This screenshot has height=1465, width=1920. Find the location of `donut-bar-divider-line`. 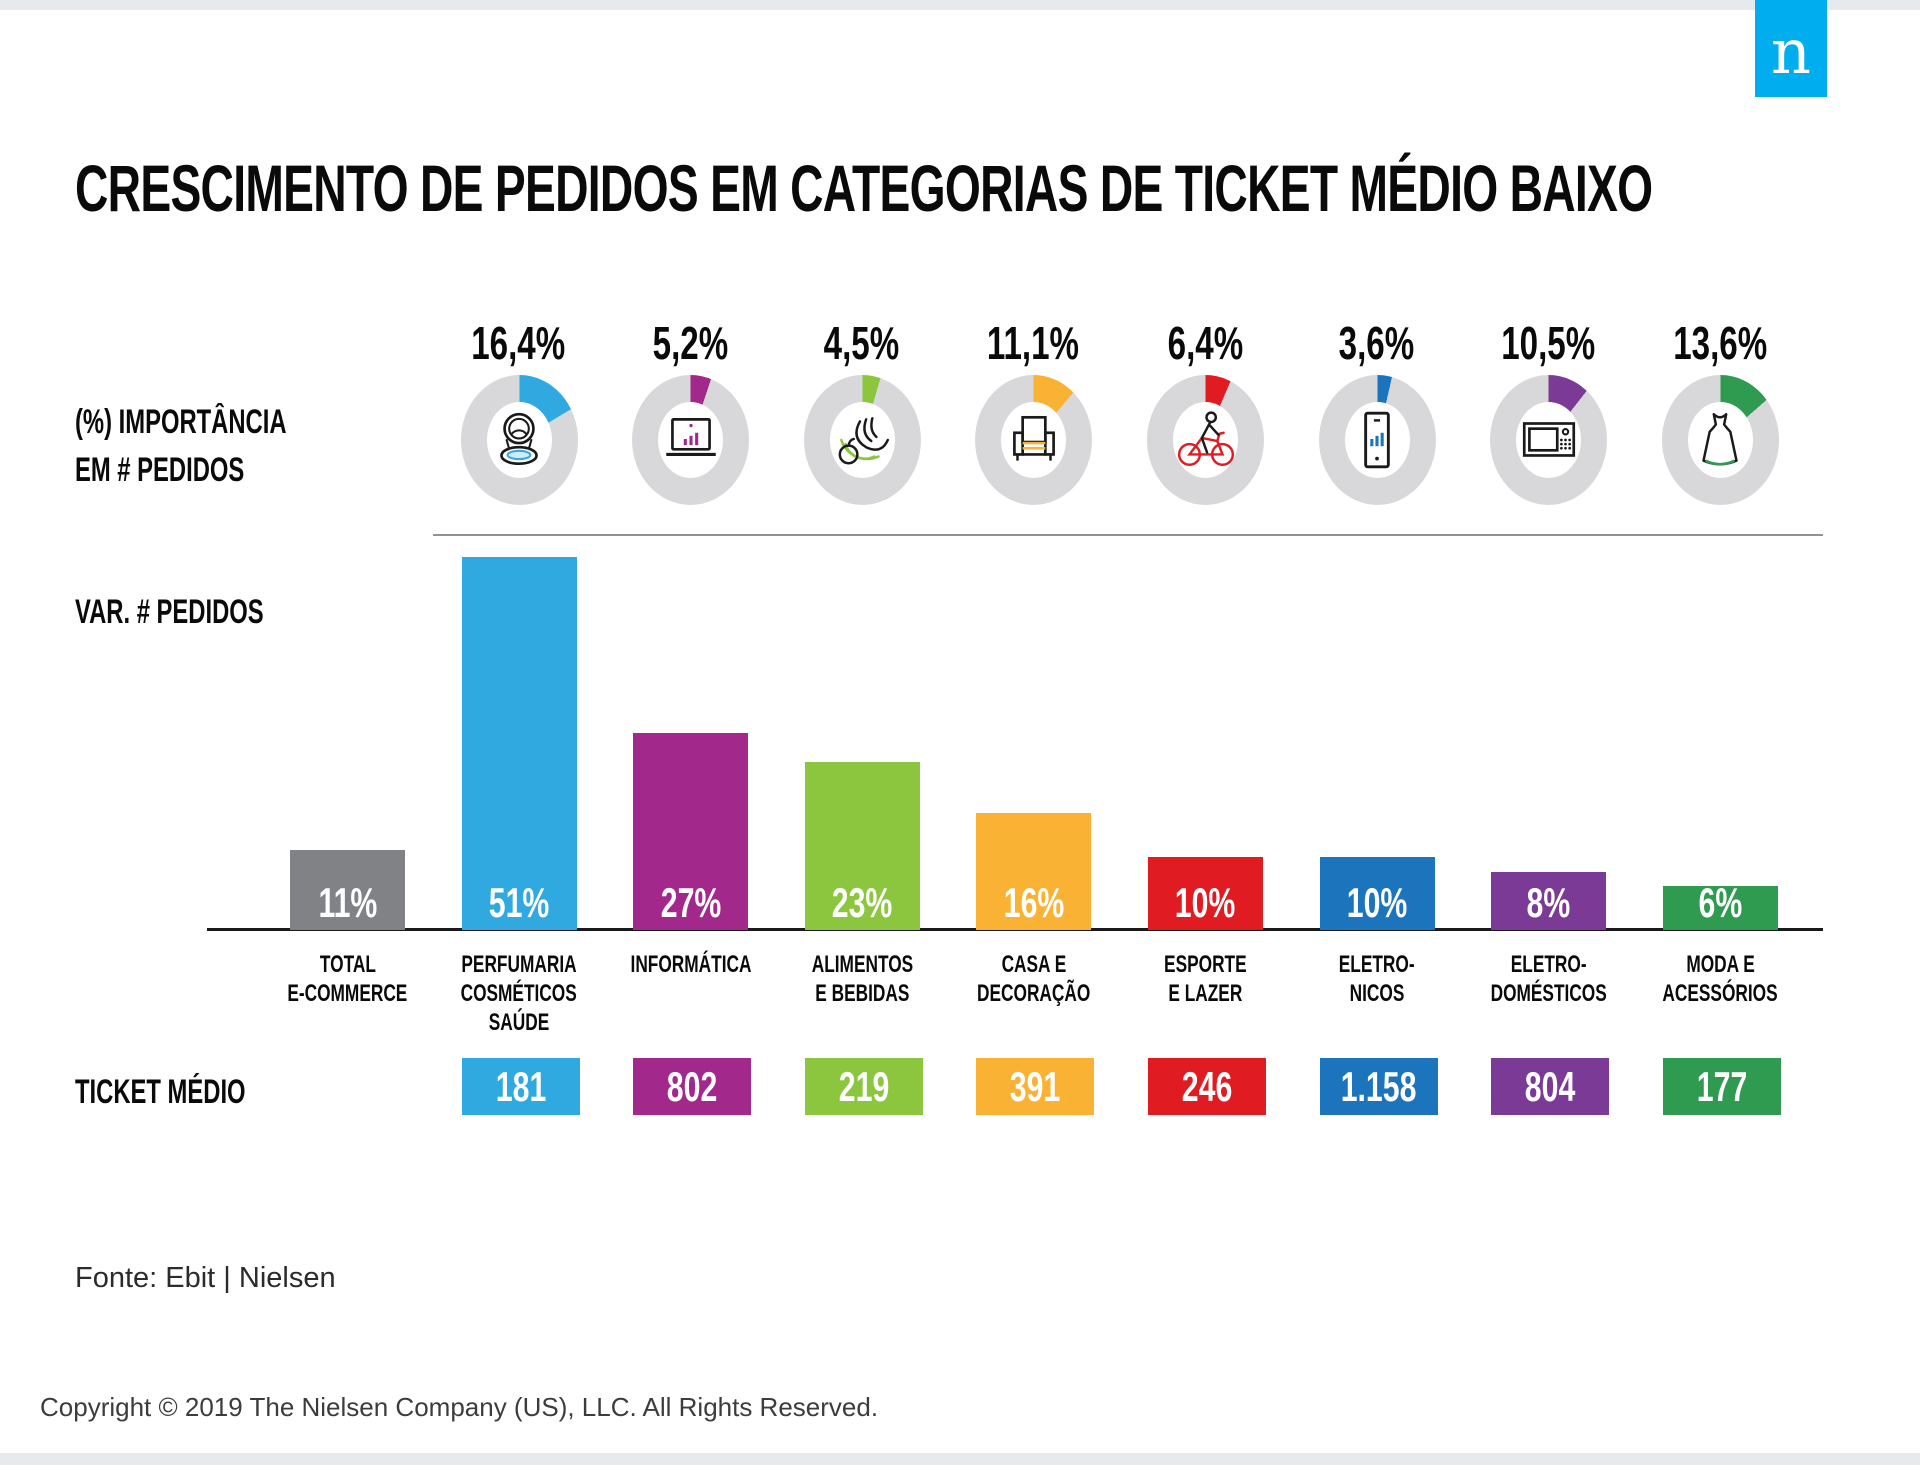

donut-bar-divider-line is located at coordinates (1128, 535).